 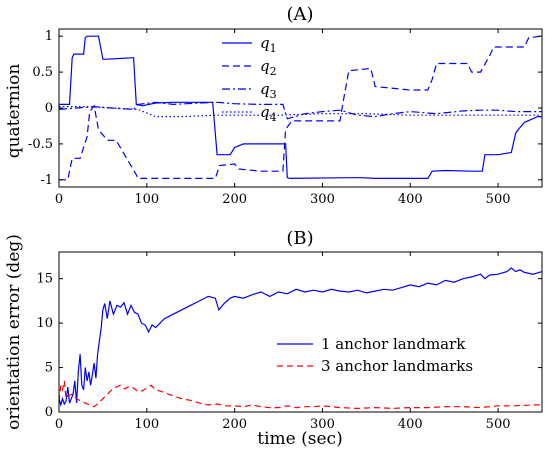 What do you see at coordinates (40, 144) in the screenshot?
I see `a-ytick-label: -0.5` at bounding box center [40, 144].